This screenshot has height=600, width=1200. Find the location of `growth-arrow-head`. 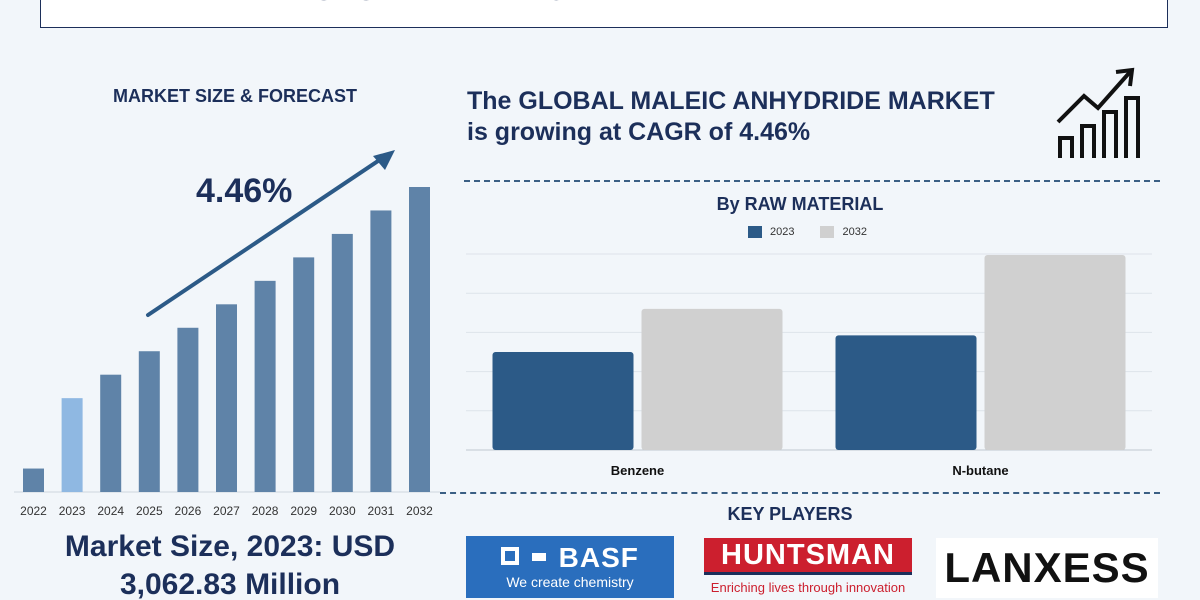

growth-arrow-head is located at coordinates (384, 160).